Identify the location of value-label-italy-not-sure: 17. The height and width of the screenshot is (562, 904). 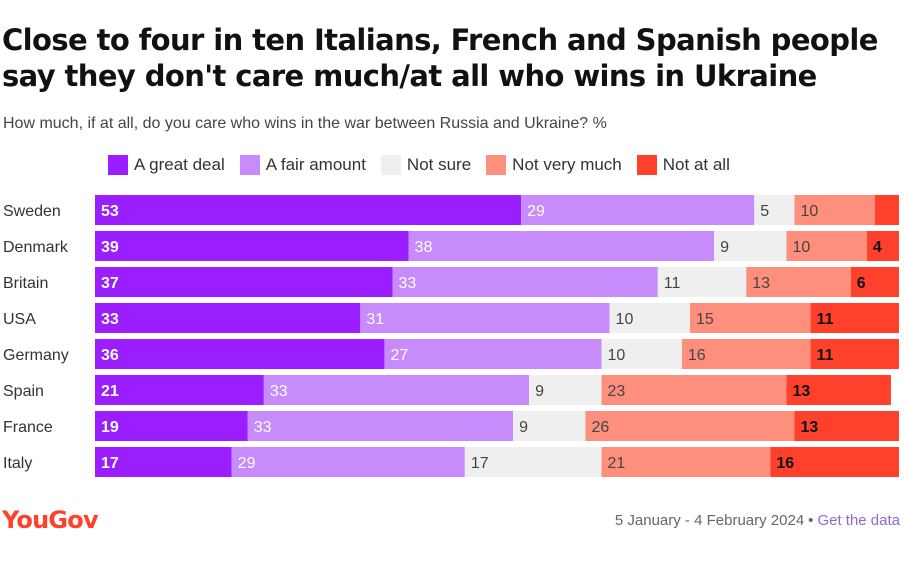
(480, 463).